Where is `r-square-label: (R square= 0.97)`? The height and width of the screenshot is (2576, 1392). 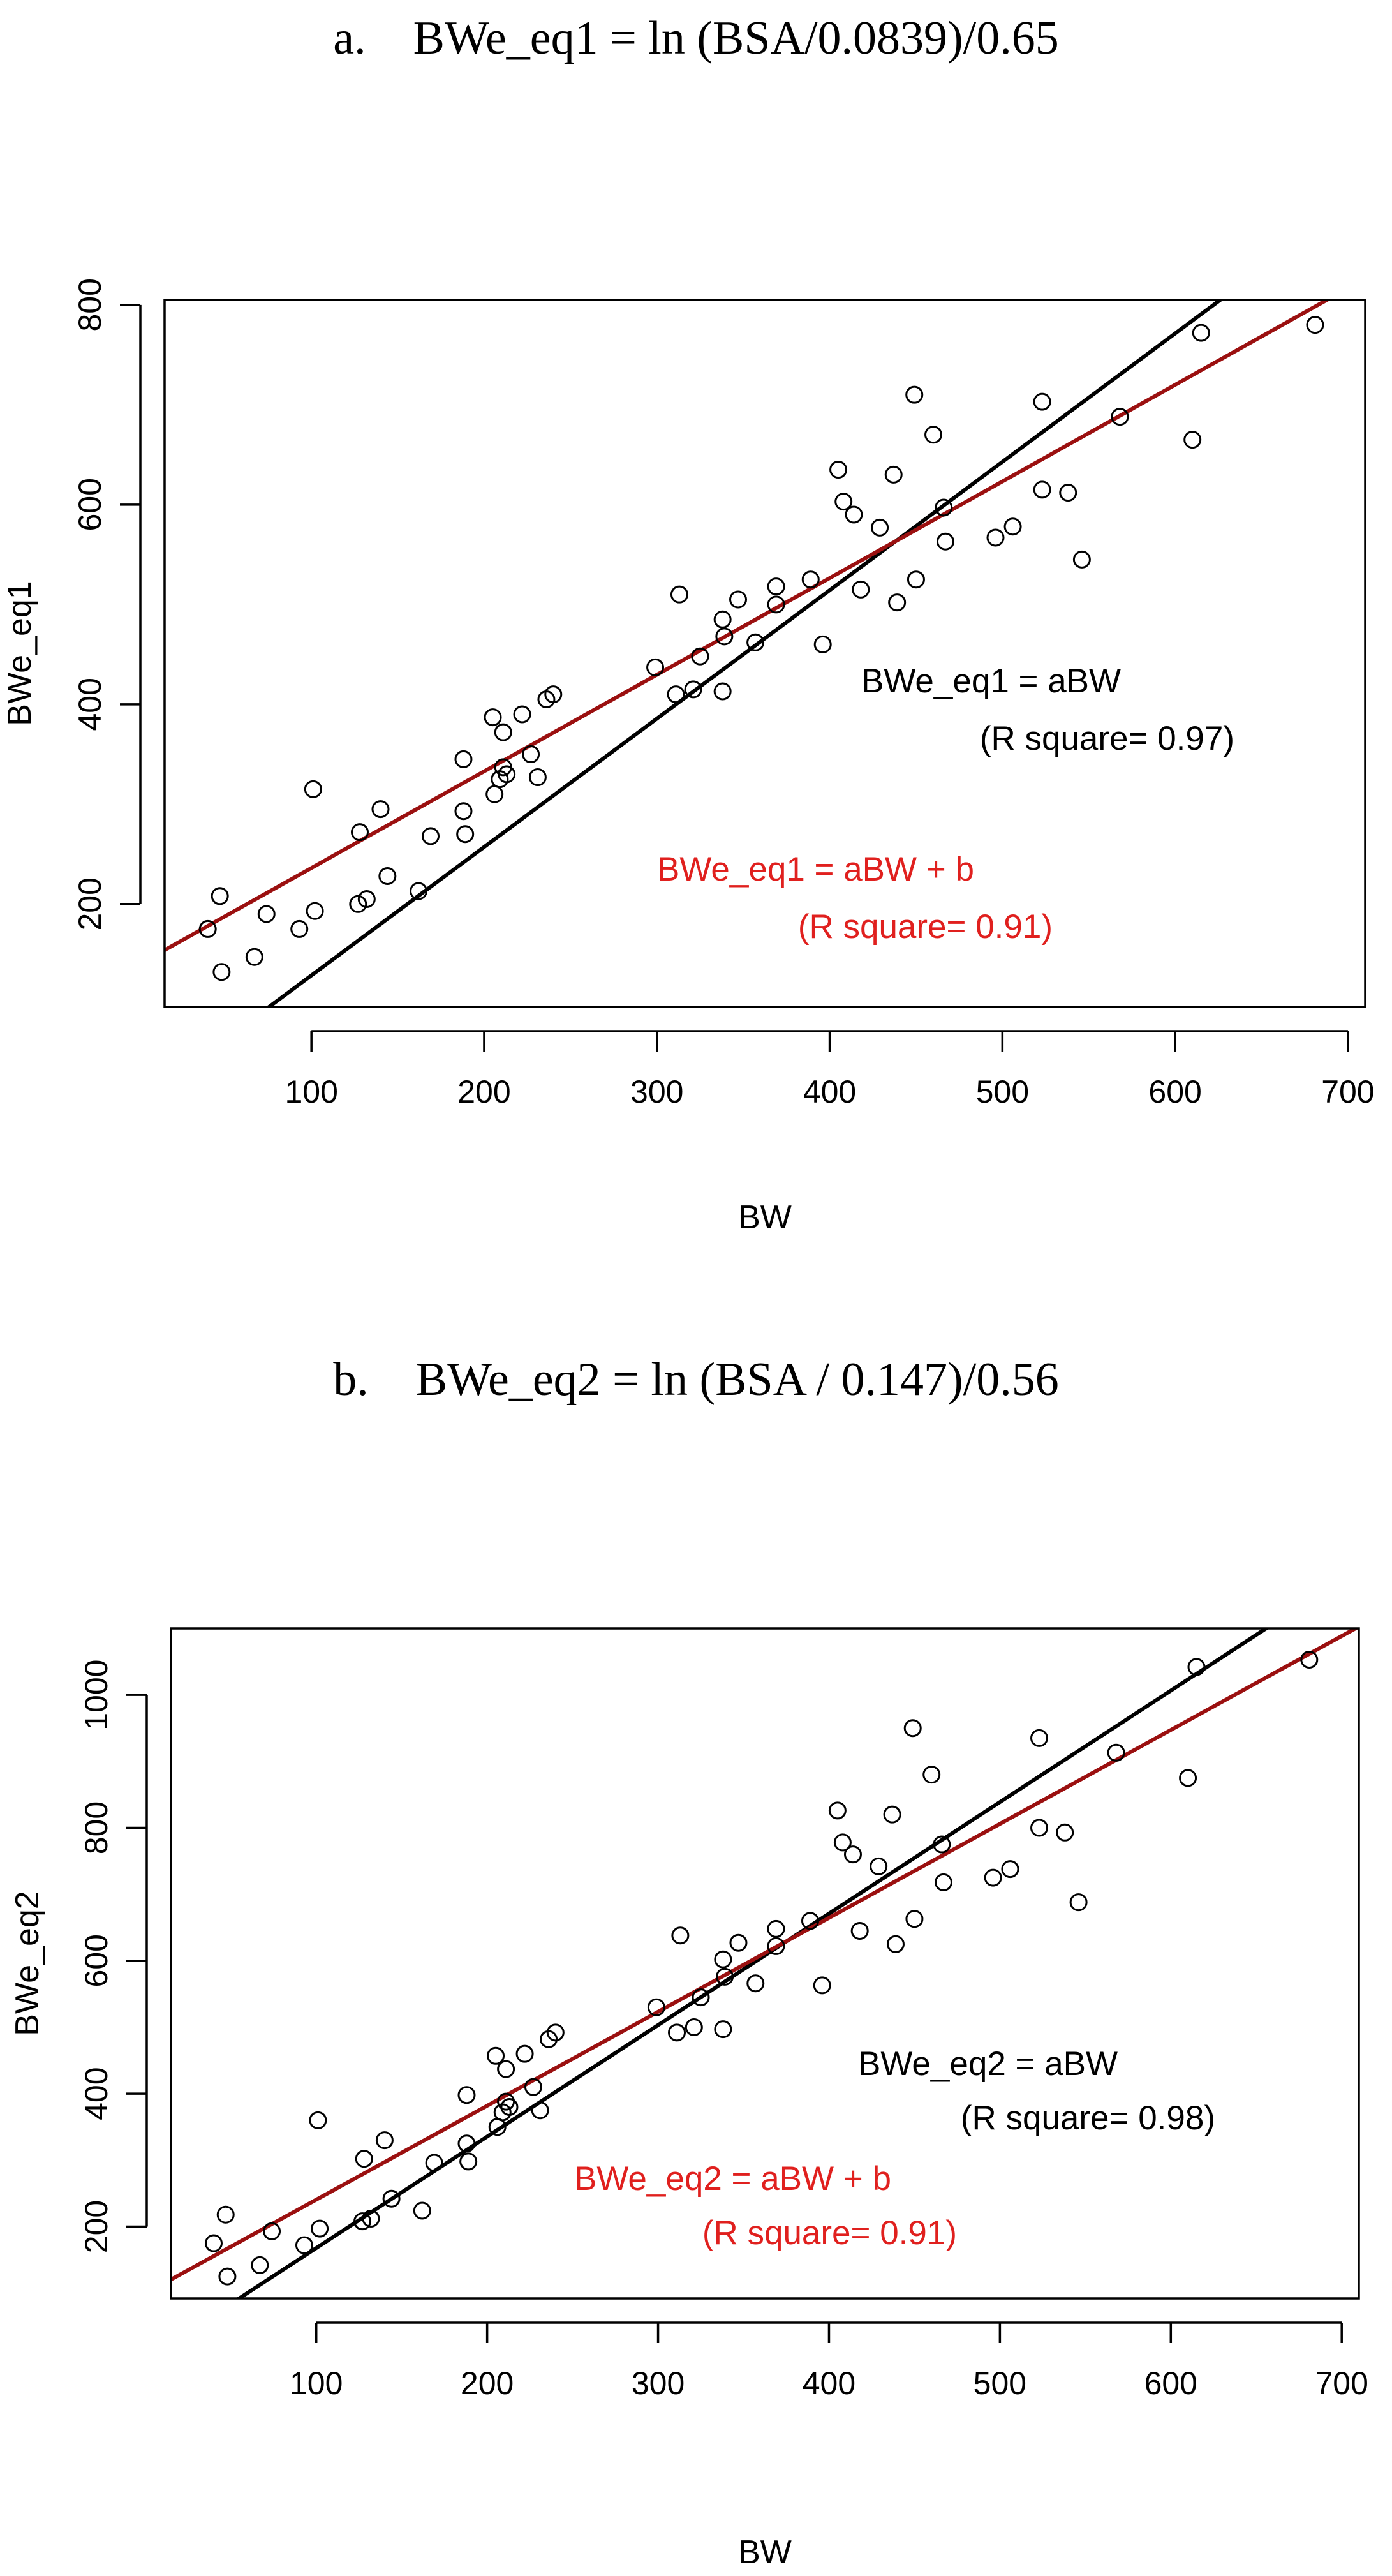 r-square-label: (R square= 0.97) is located at coordinates (1107, 738).